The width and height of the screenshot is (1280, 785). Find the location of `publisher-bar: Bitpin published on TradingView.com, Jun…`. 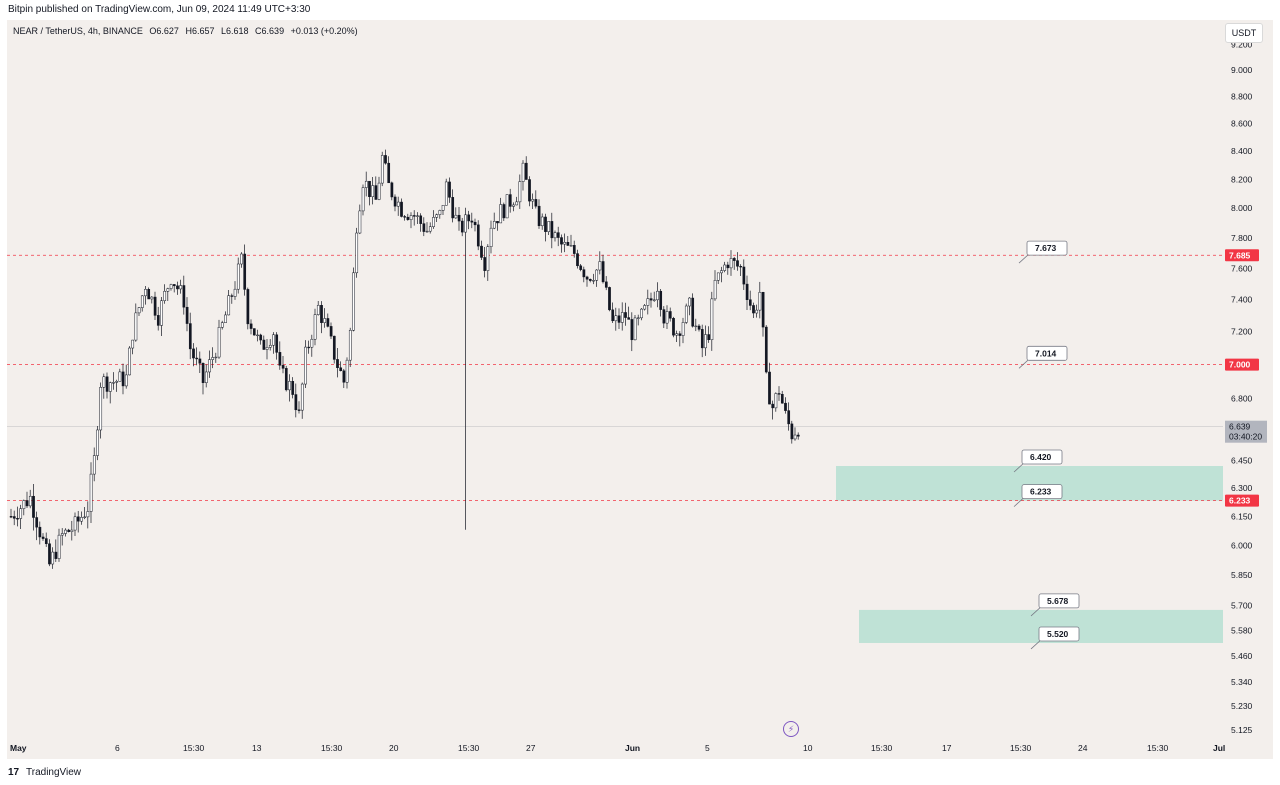

publisher-bar: Bitpin published on TradingView.com, Jun… is located at coordinates (640, 10).